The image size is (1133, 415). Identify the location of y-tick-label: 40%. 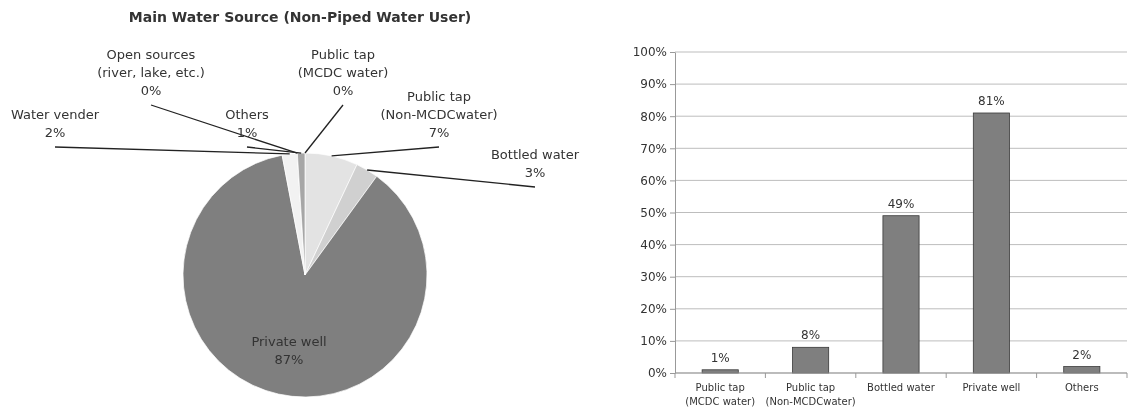
(653, 244).